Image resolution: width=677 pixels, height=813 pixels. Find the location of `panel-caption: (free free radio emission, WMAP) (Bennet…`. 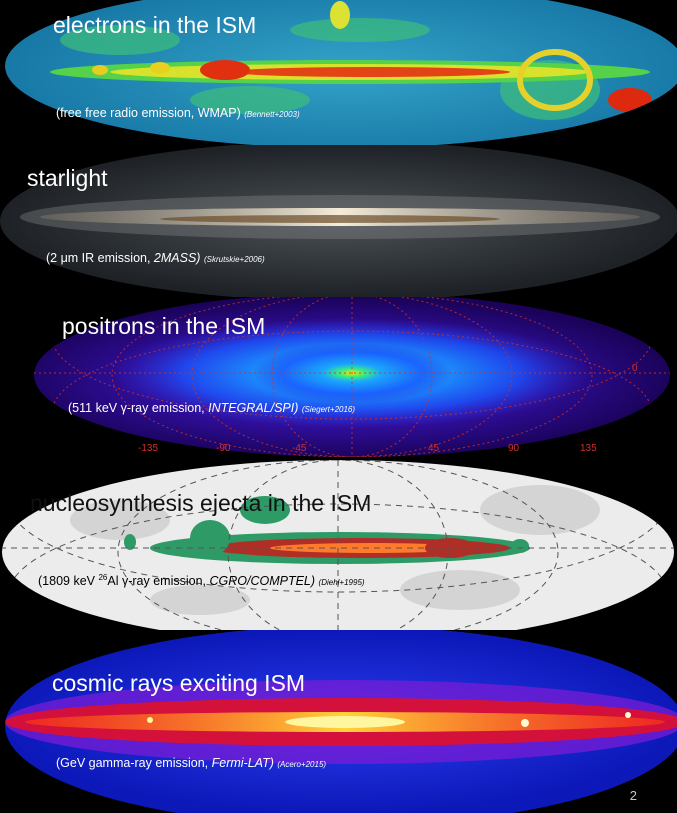

panel-caption: (free free radio emission, WMAP) (Bennet… is located at coordinates (178, 113).